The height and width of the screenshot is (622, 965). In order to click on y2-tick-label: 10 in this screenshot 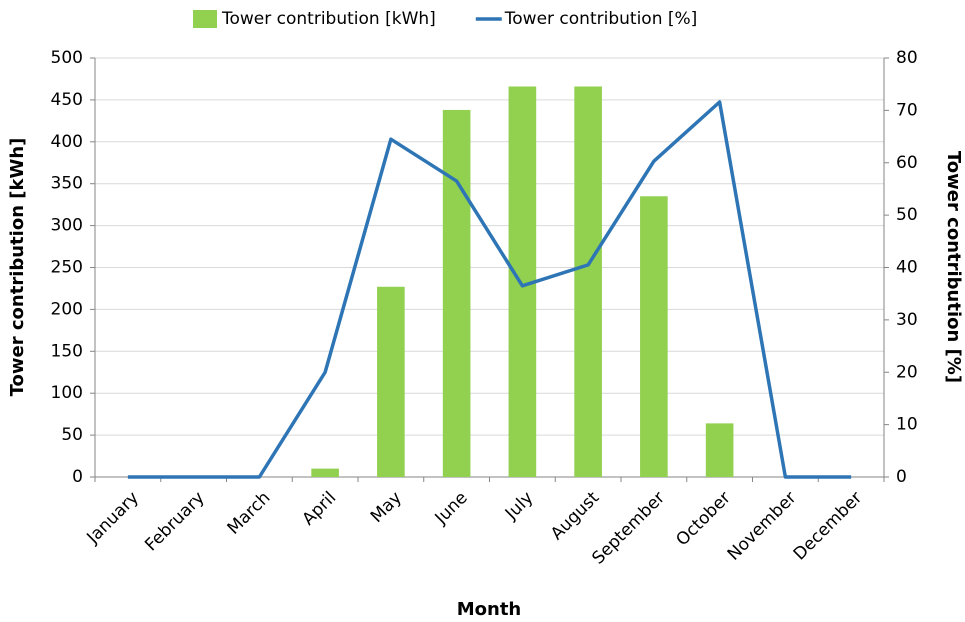, I will do `click(907, 425)`.